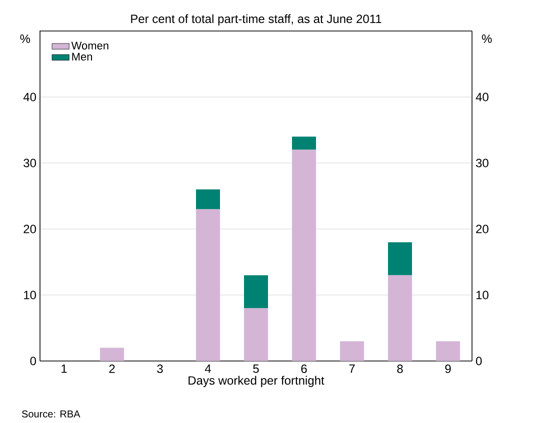 The image size is (543, 423). I want to click on x-tick-label: 2, so click(112, 368).